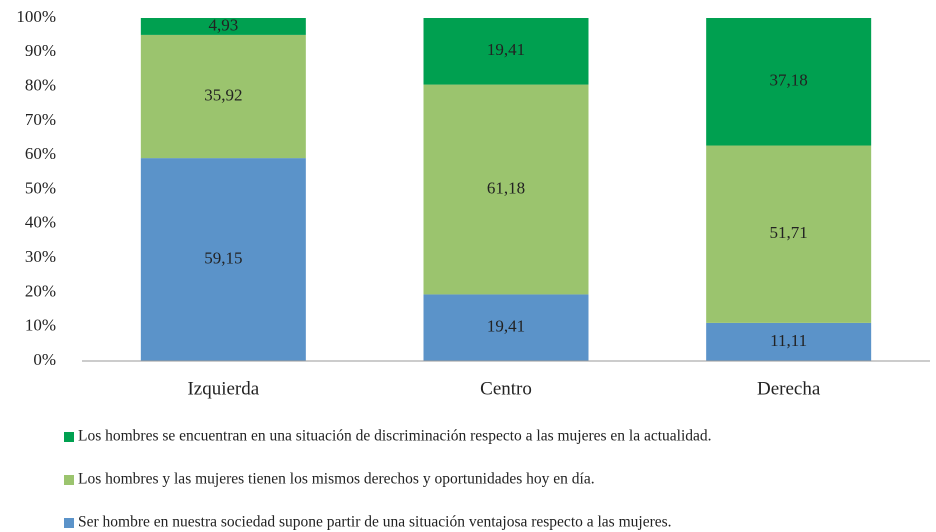  I want to click on data-label: 37,18, so click(789, 80).